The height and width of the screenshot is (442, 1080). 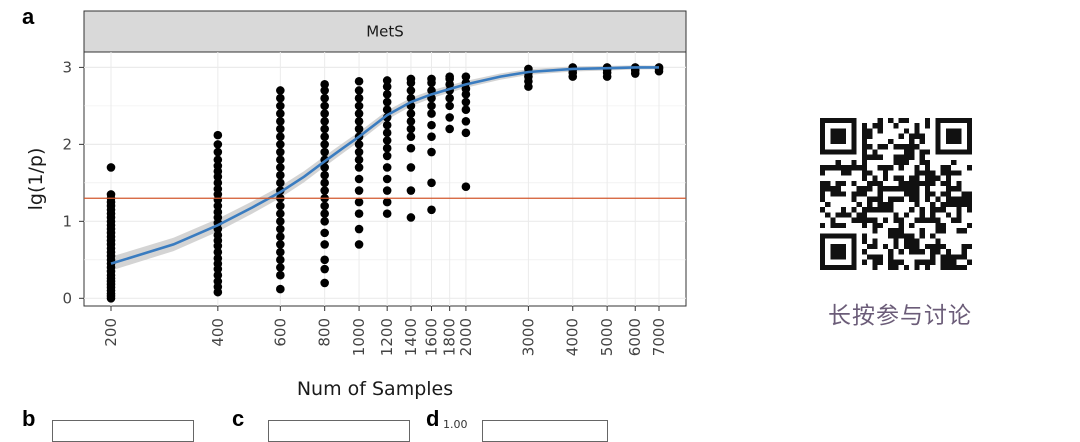 I want to click on x-tick-label: 6000, so click(x=635, y=337).